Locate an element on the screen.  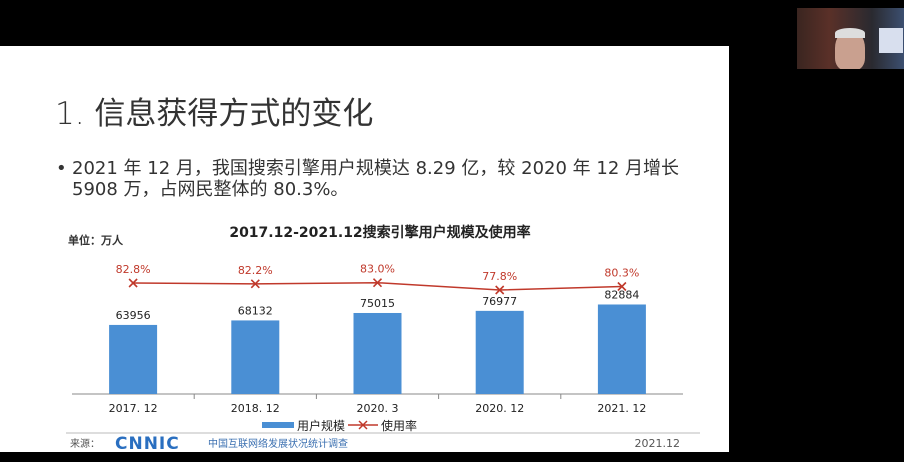
source-text: 中国互联网络发展状况统计调查 is located at coordinates (278, 443).